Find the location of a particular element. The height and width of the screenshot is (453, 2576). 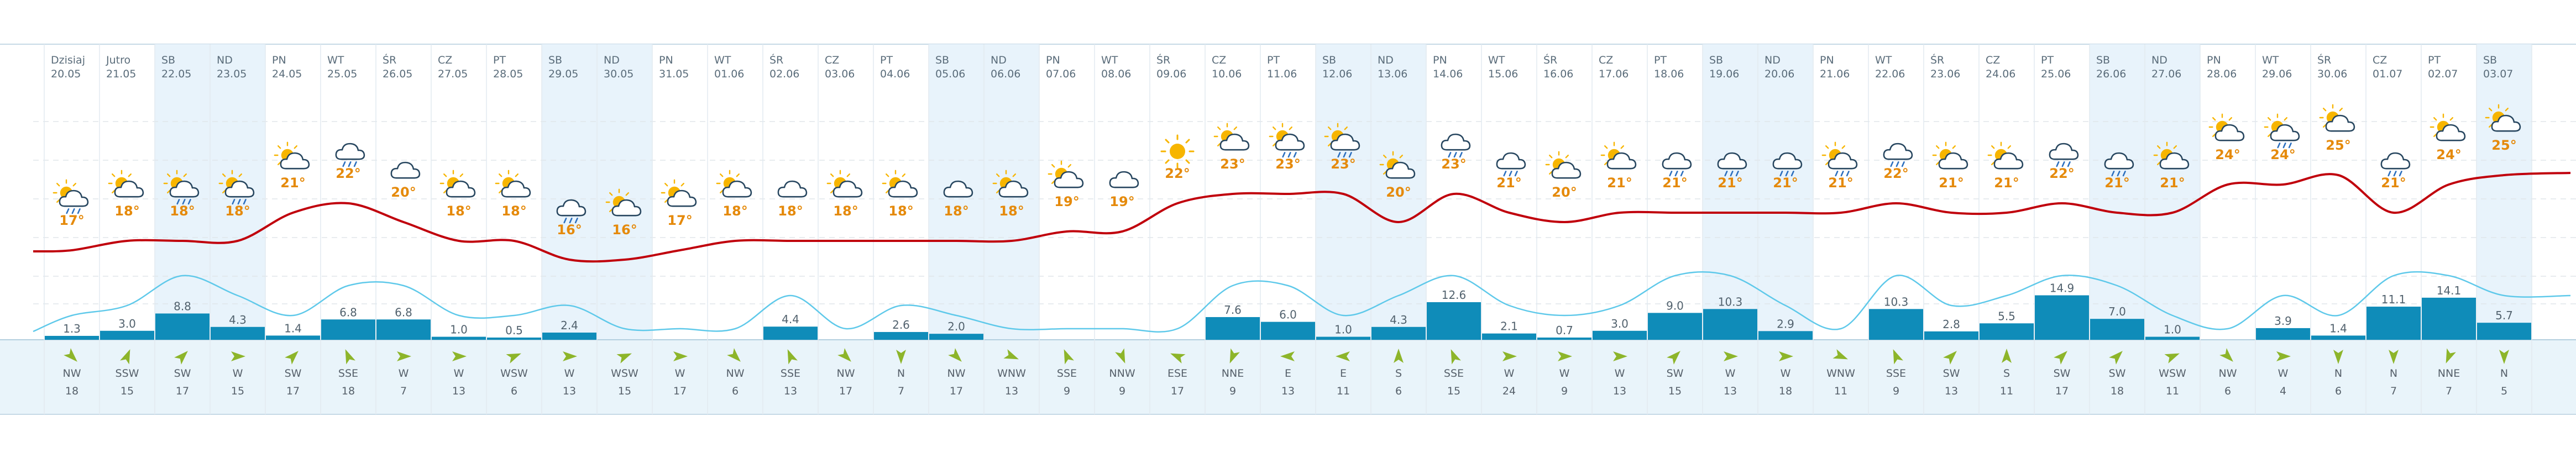

temp-label: 16° is located at coordinates (569, 230).